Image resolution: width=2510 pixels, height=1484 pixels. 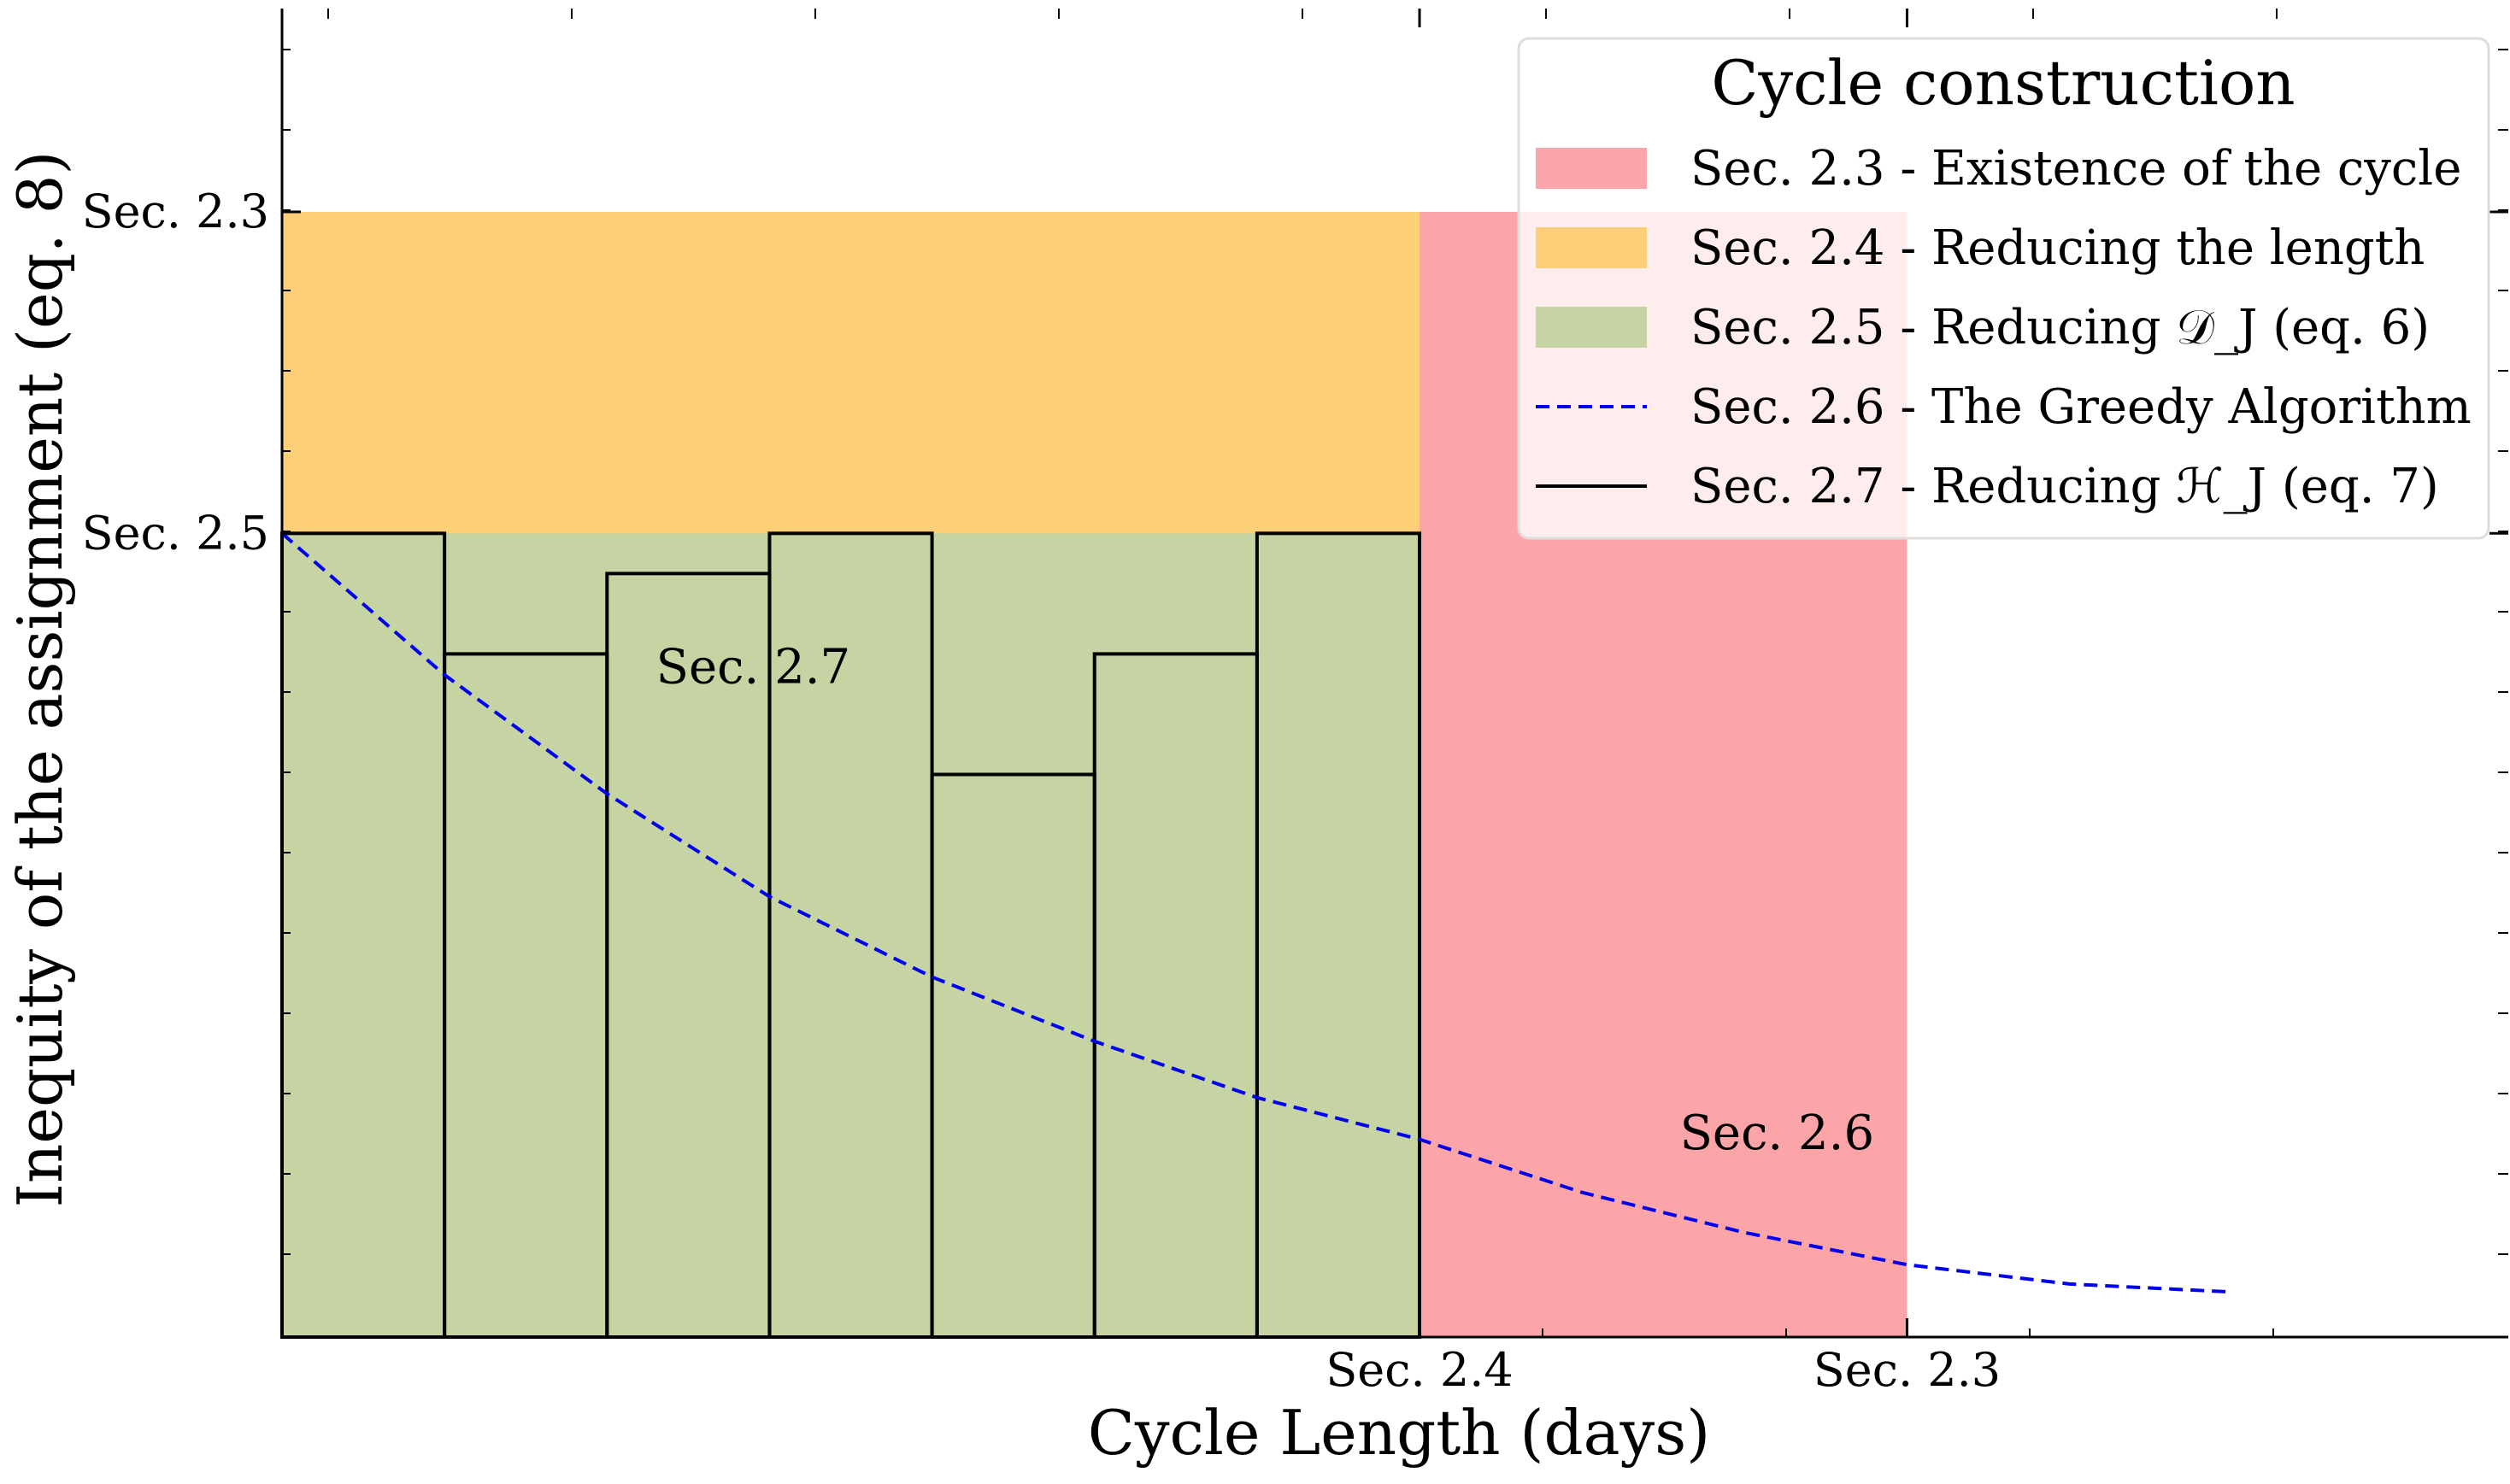 I want to click on legend-label: Sec. 2.3 - Existence of the cycle, so click(x=2075, y=169).